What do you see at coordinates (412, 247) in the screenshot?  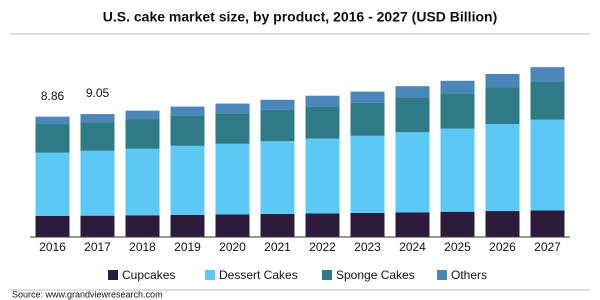 I see `x-tick-label: 2024` at bounding box center [412, 247].